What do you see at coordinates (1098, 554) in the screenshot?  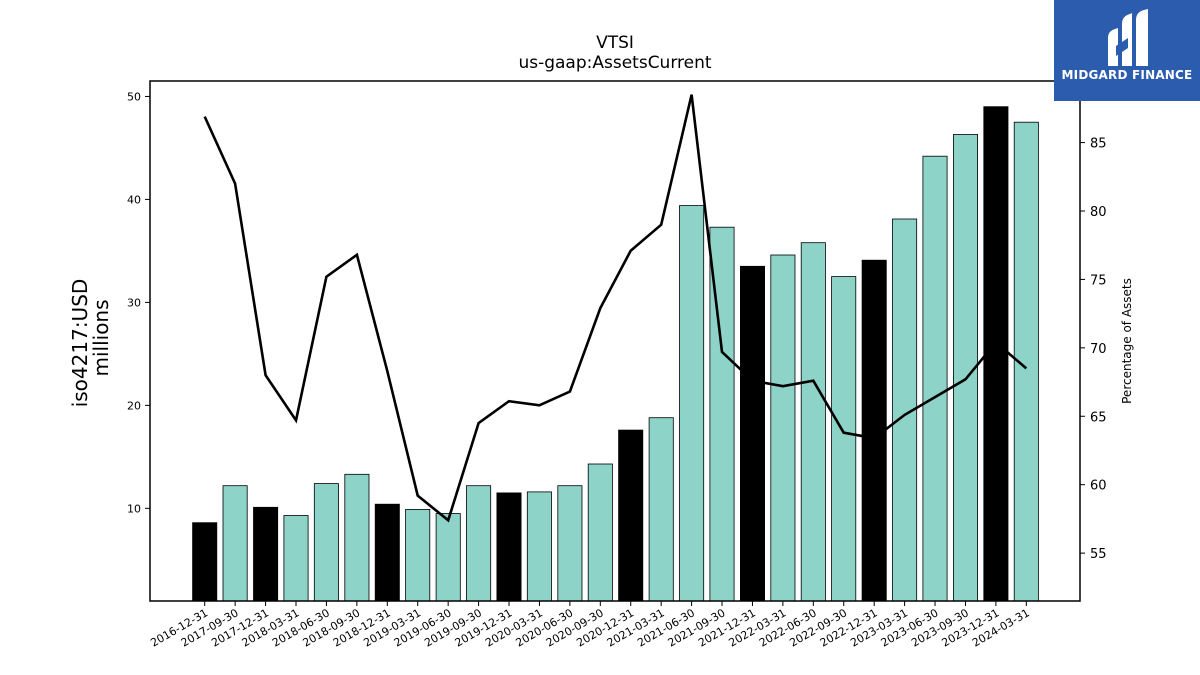 I see `y2-tick-label: 55` at bounding box center [1098, 554].